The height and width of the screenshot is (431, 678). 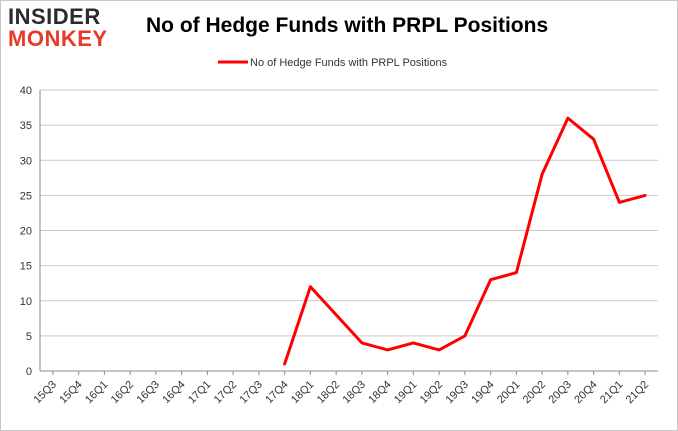 What do you see at coordinates (483, 393) in the screenshot?
I see `x-tick-label: 19Q4` at bounding box center [483, 393].